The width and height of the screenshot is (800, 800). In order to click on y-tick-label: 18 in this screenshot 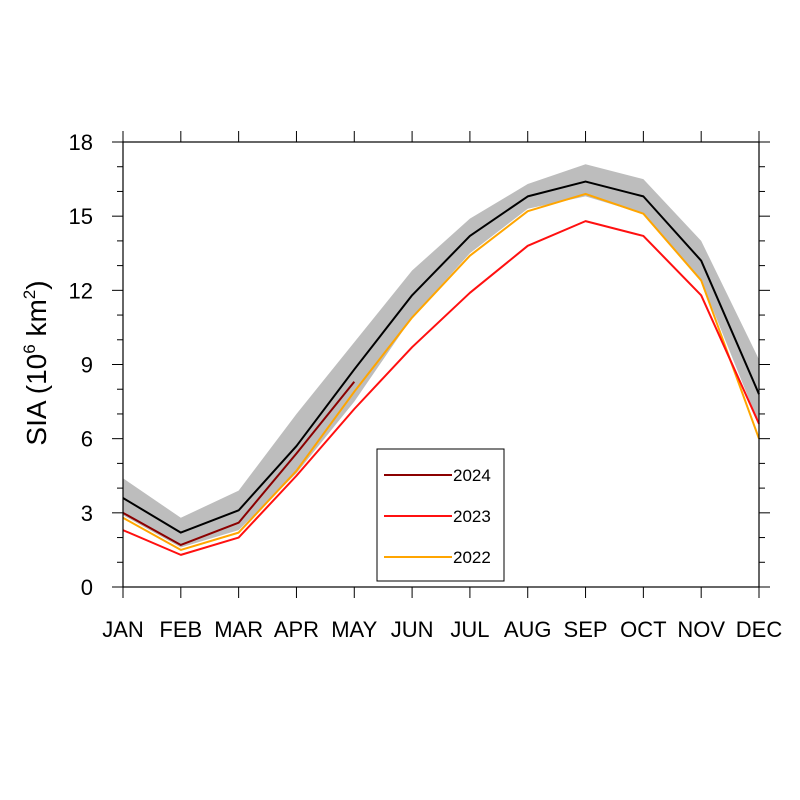, I will do `click(81, 142)`.